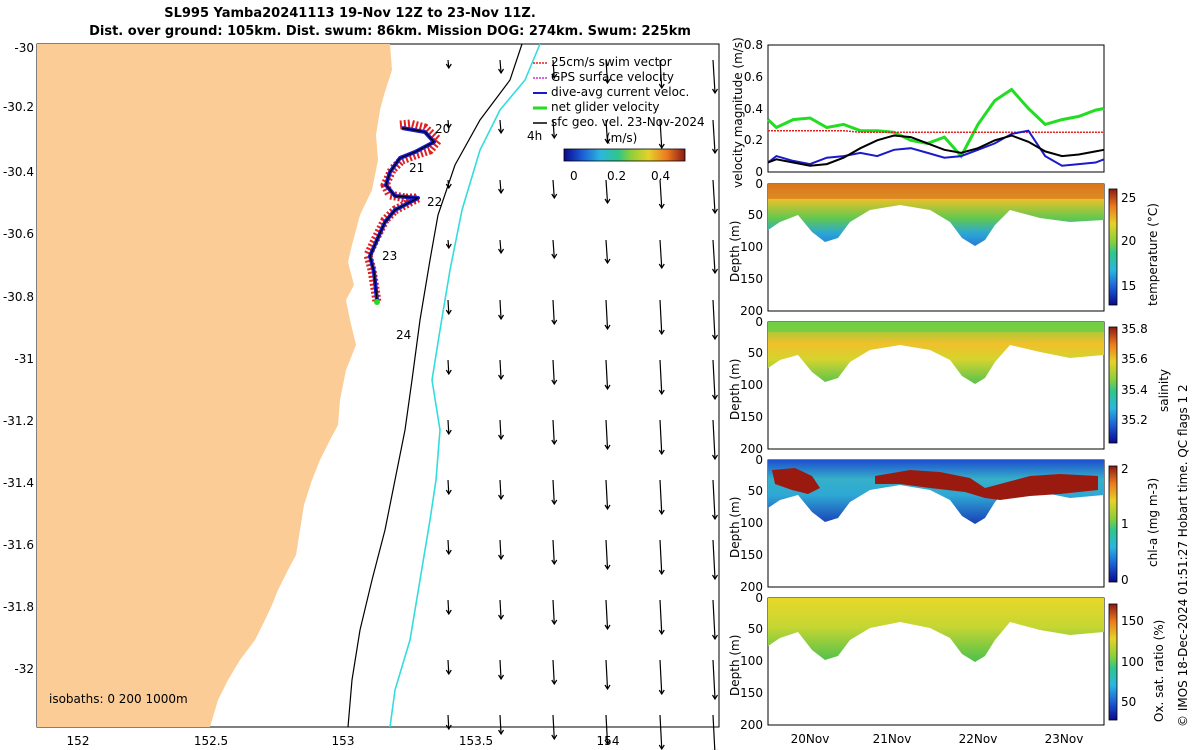  What do you see at coordinates (624, 155) in the screenshot?
I see `map-colorbar` at bounding box center [624, 155].